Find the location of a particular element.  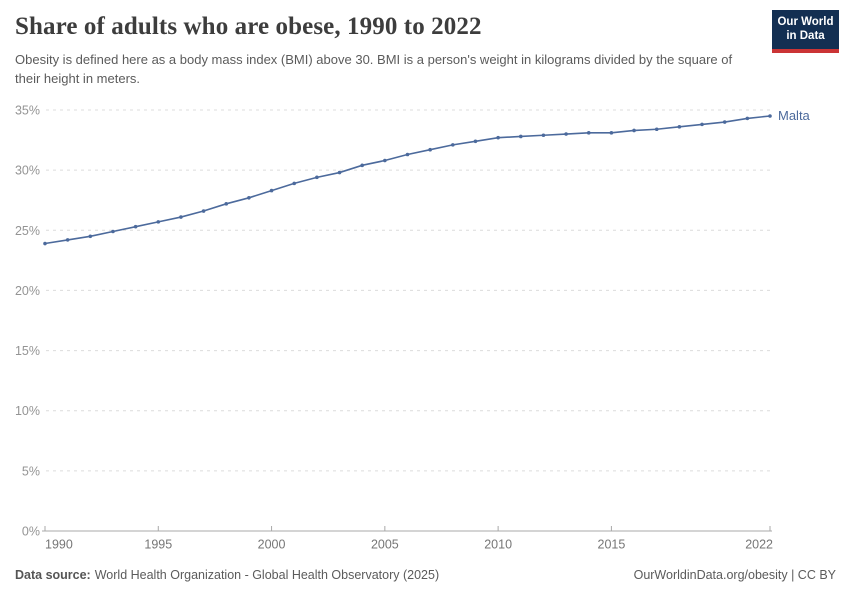

y-tick-label-25: 25% is located at coordinates (27, 231).